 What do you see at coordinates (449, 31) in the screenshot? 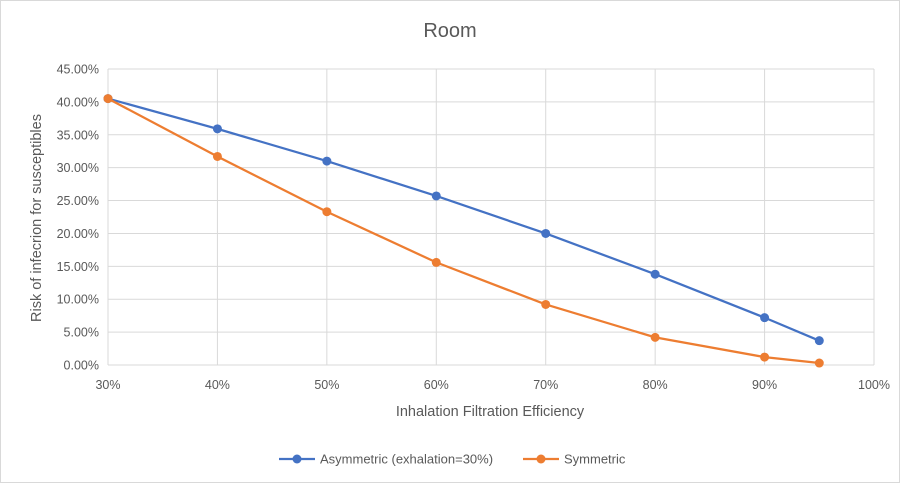
I see `chart-title: Room` at bounding box center [449, 31].